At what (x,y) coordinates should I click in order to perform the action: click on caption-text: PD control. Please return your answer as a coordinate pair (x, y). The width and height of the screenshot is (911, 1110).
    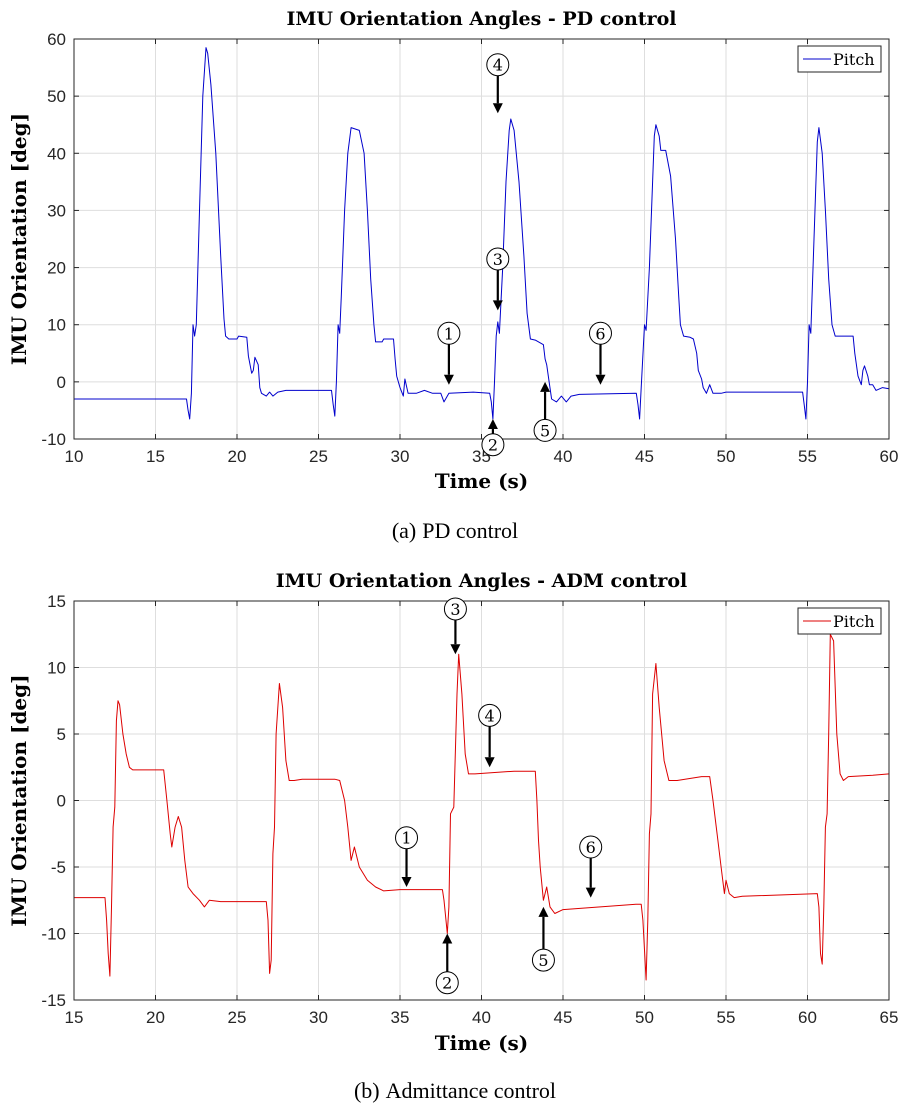
    Looking at the image, I should click on (470, 530).